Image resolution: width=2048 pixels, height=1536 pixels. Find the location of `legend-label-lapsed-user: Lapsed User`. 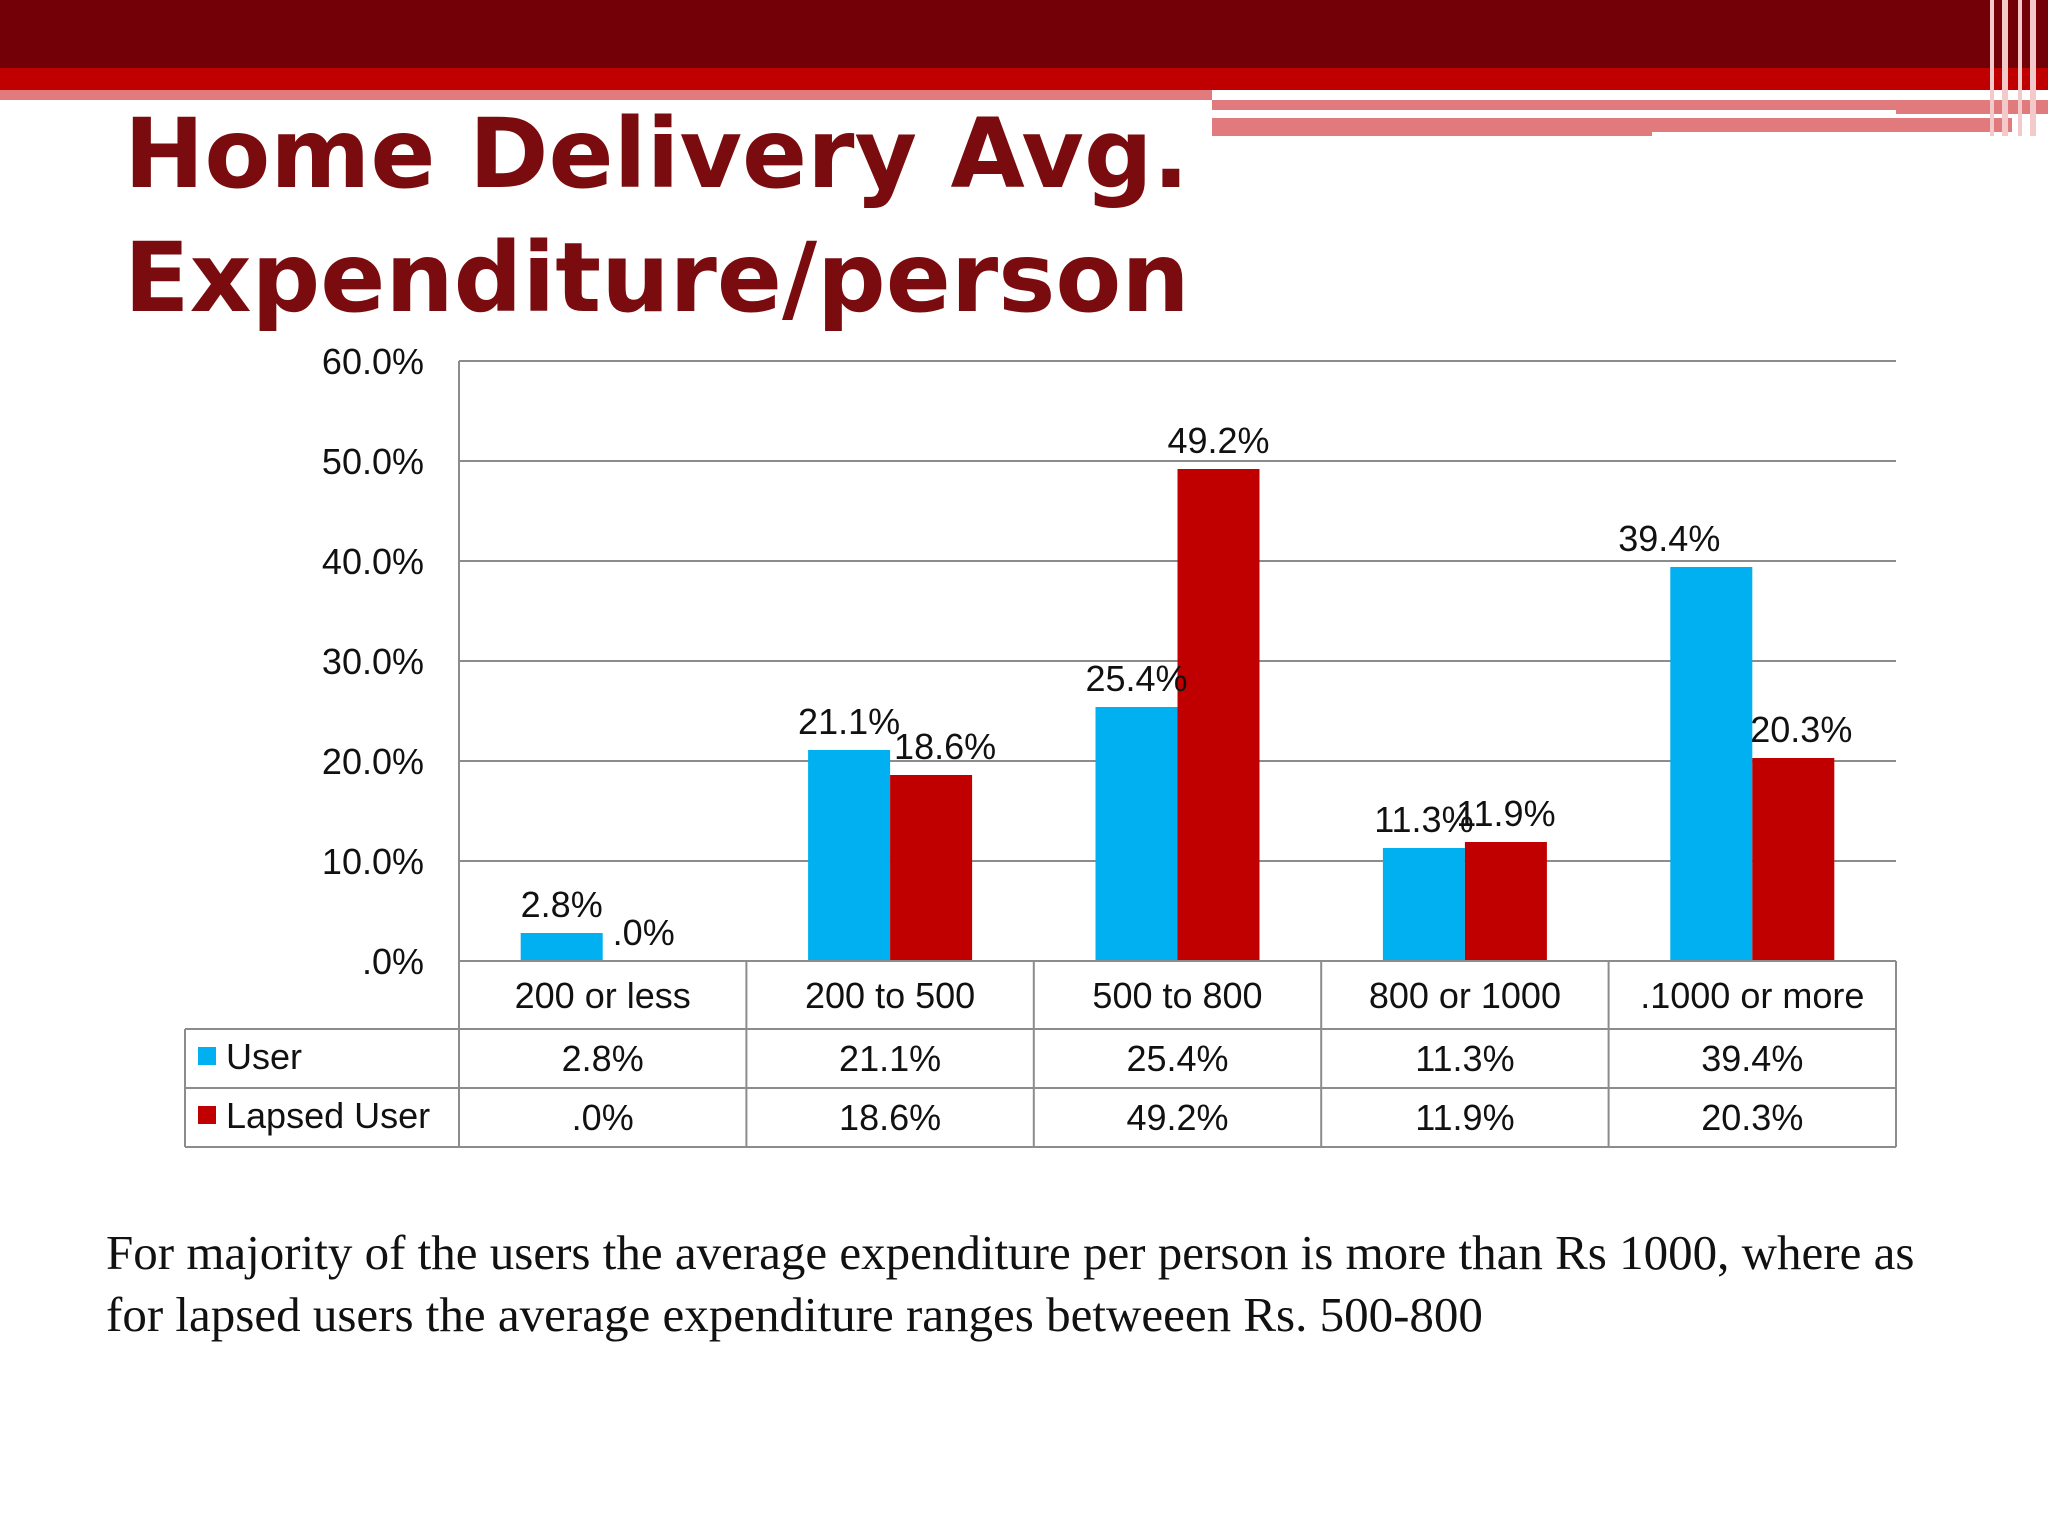

legend-label-lapsed-user: Lapsed User is located at coordinates (328, 1115).